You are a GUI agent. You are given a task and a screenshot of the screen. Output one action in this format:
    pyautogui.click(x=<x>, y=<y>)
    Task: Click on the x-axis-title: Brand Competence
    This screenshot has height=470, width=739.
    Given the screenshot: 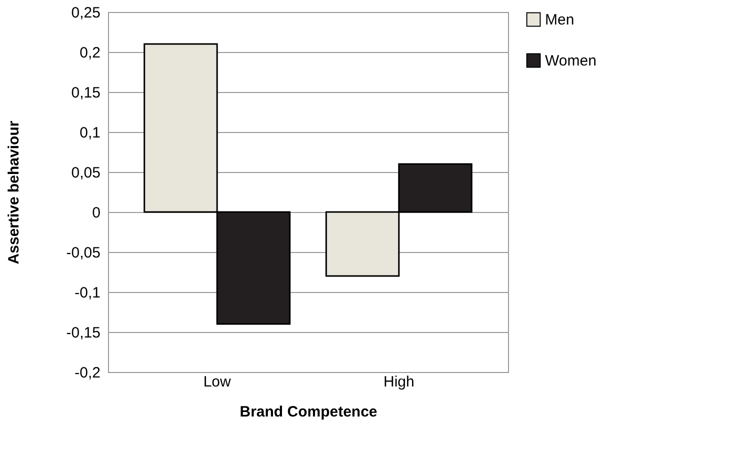 What is the action you would take?
    pyautogui.click(x=309, y=412)
    